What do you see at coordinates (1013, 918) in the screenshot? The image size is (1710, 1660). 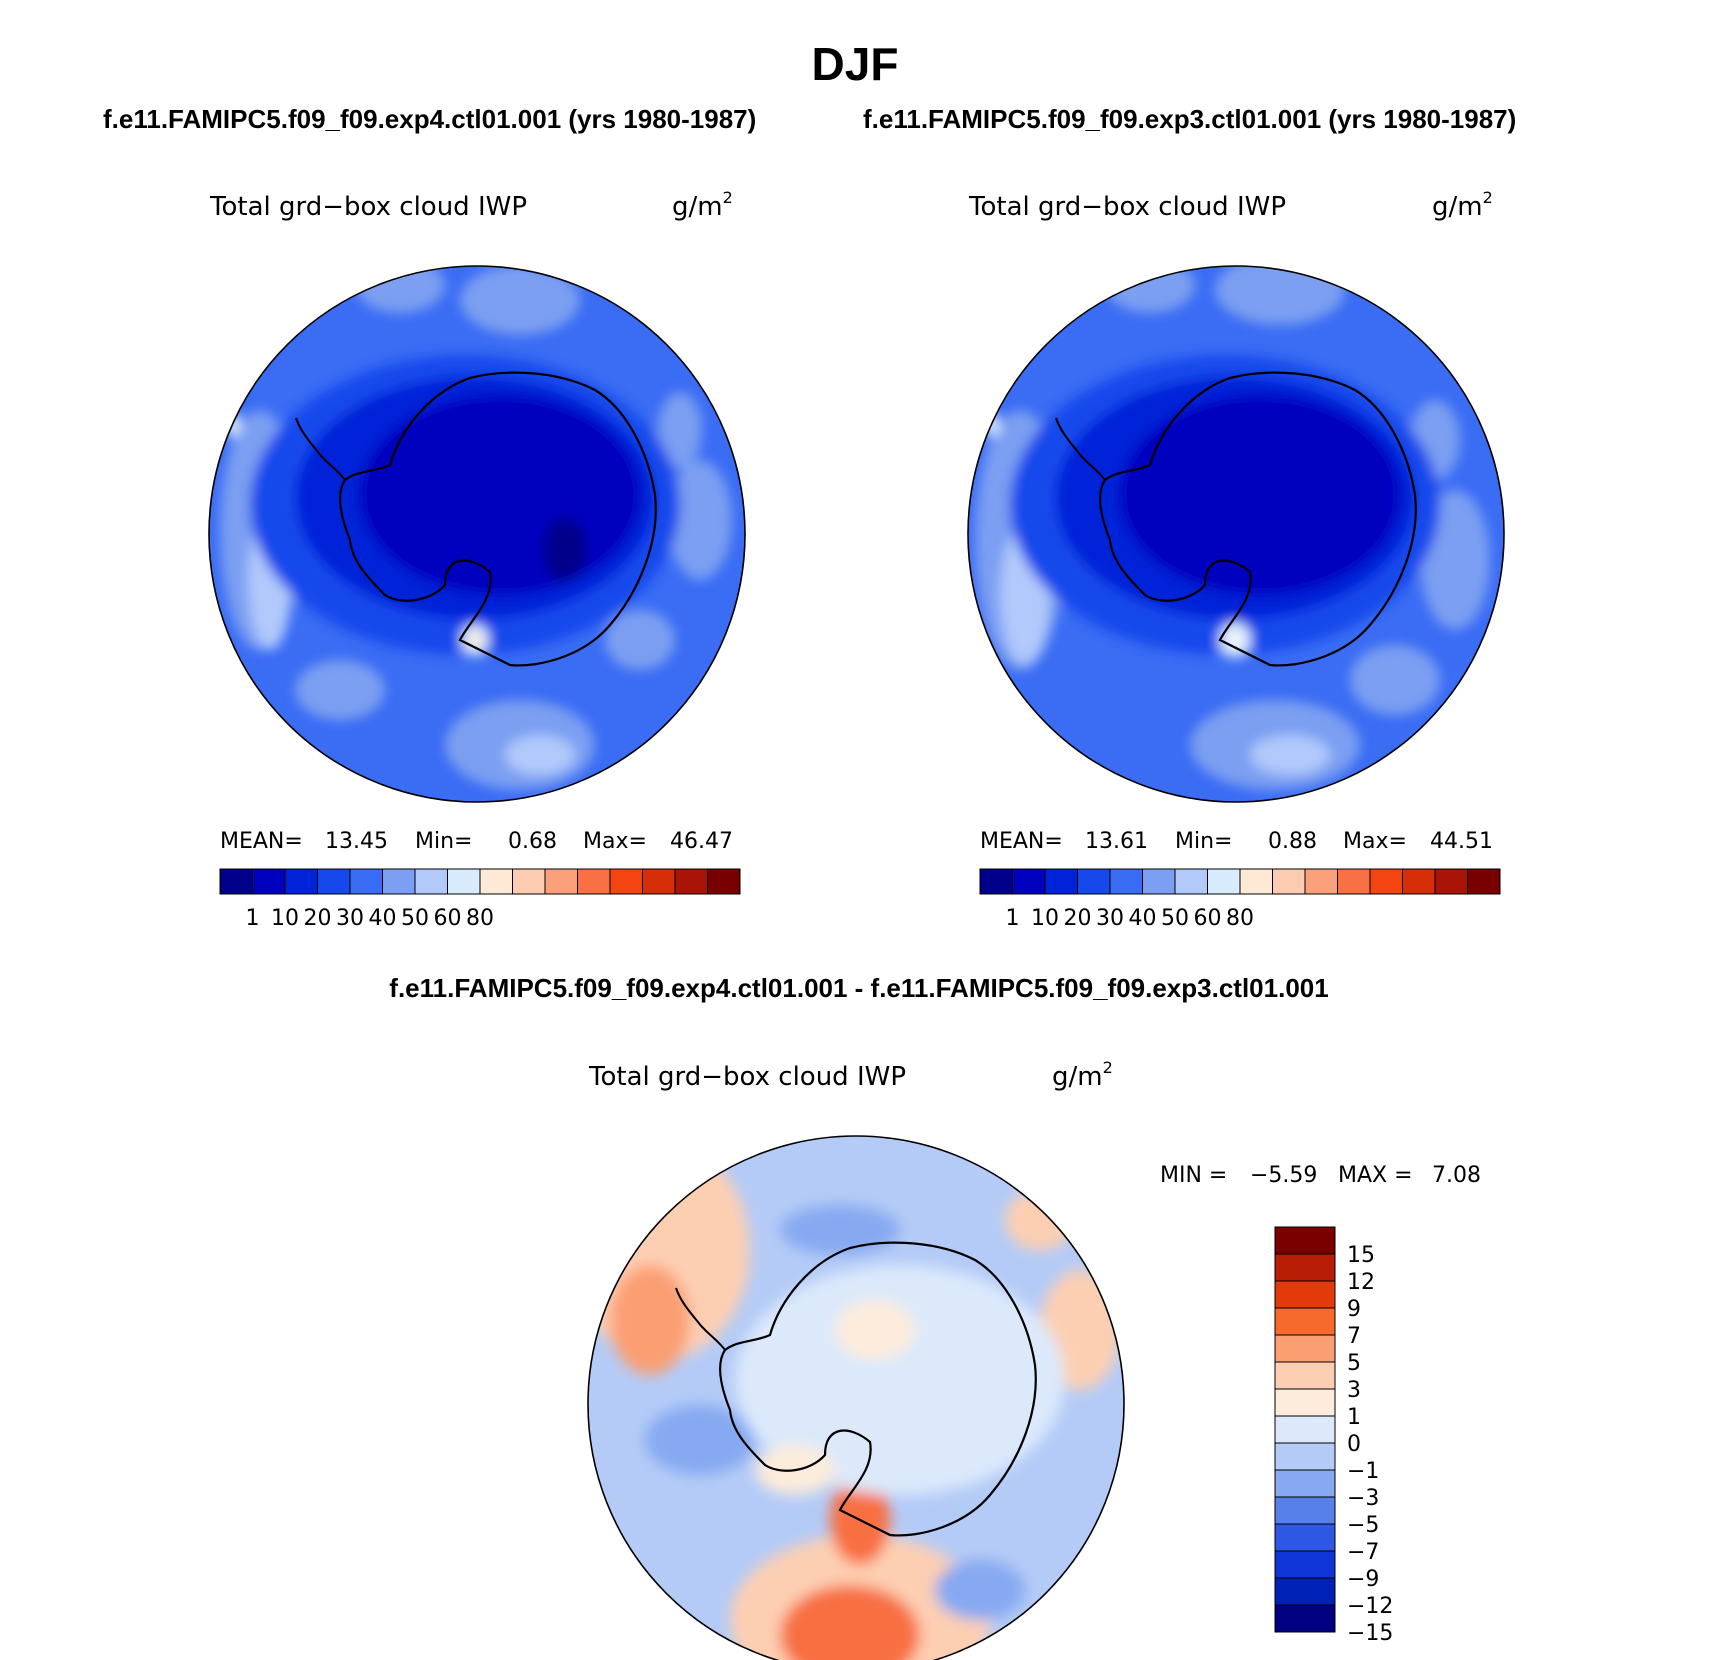 I see `colorbar-exp3-tick-label: 1` at bounding box center [1013, 918].